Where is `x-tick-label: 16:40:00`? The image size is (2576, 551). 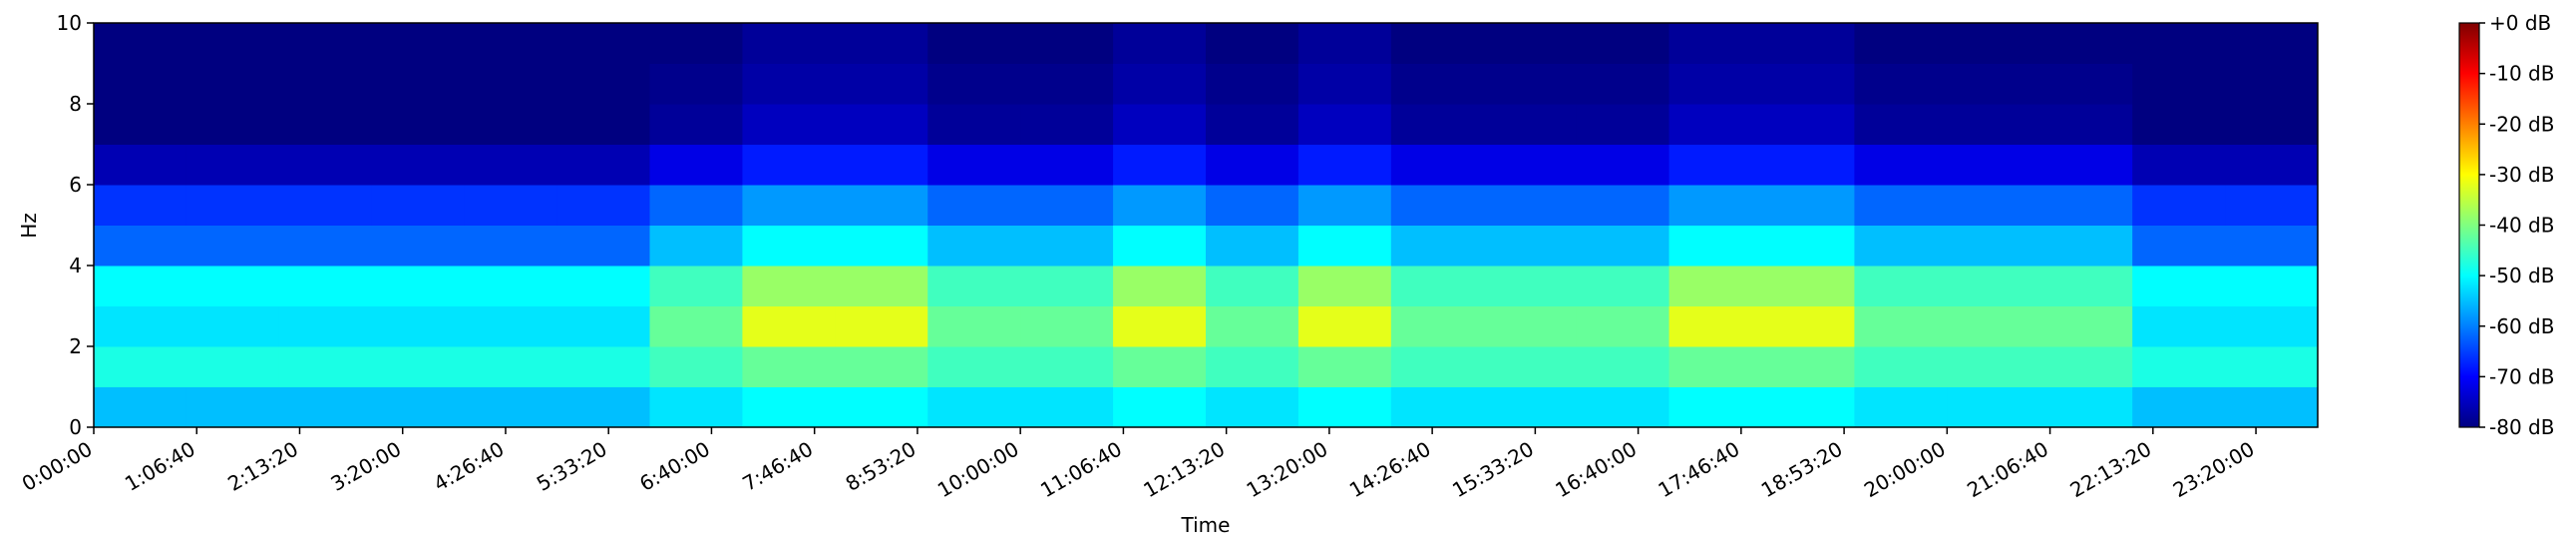
x-tick-label: 16:40:00 is located at coordinates (1596, 470).